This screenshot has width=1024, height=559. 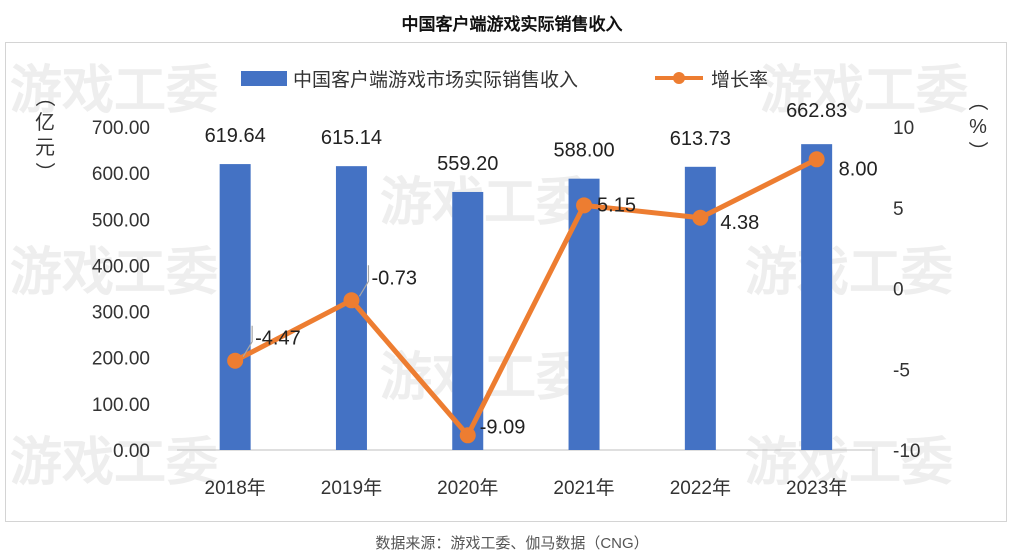 I want to click on right-axis-tick-label: -5, so click(x=901, y=370).